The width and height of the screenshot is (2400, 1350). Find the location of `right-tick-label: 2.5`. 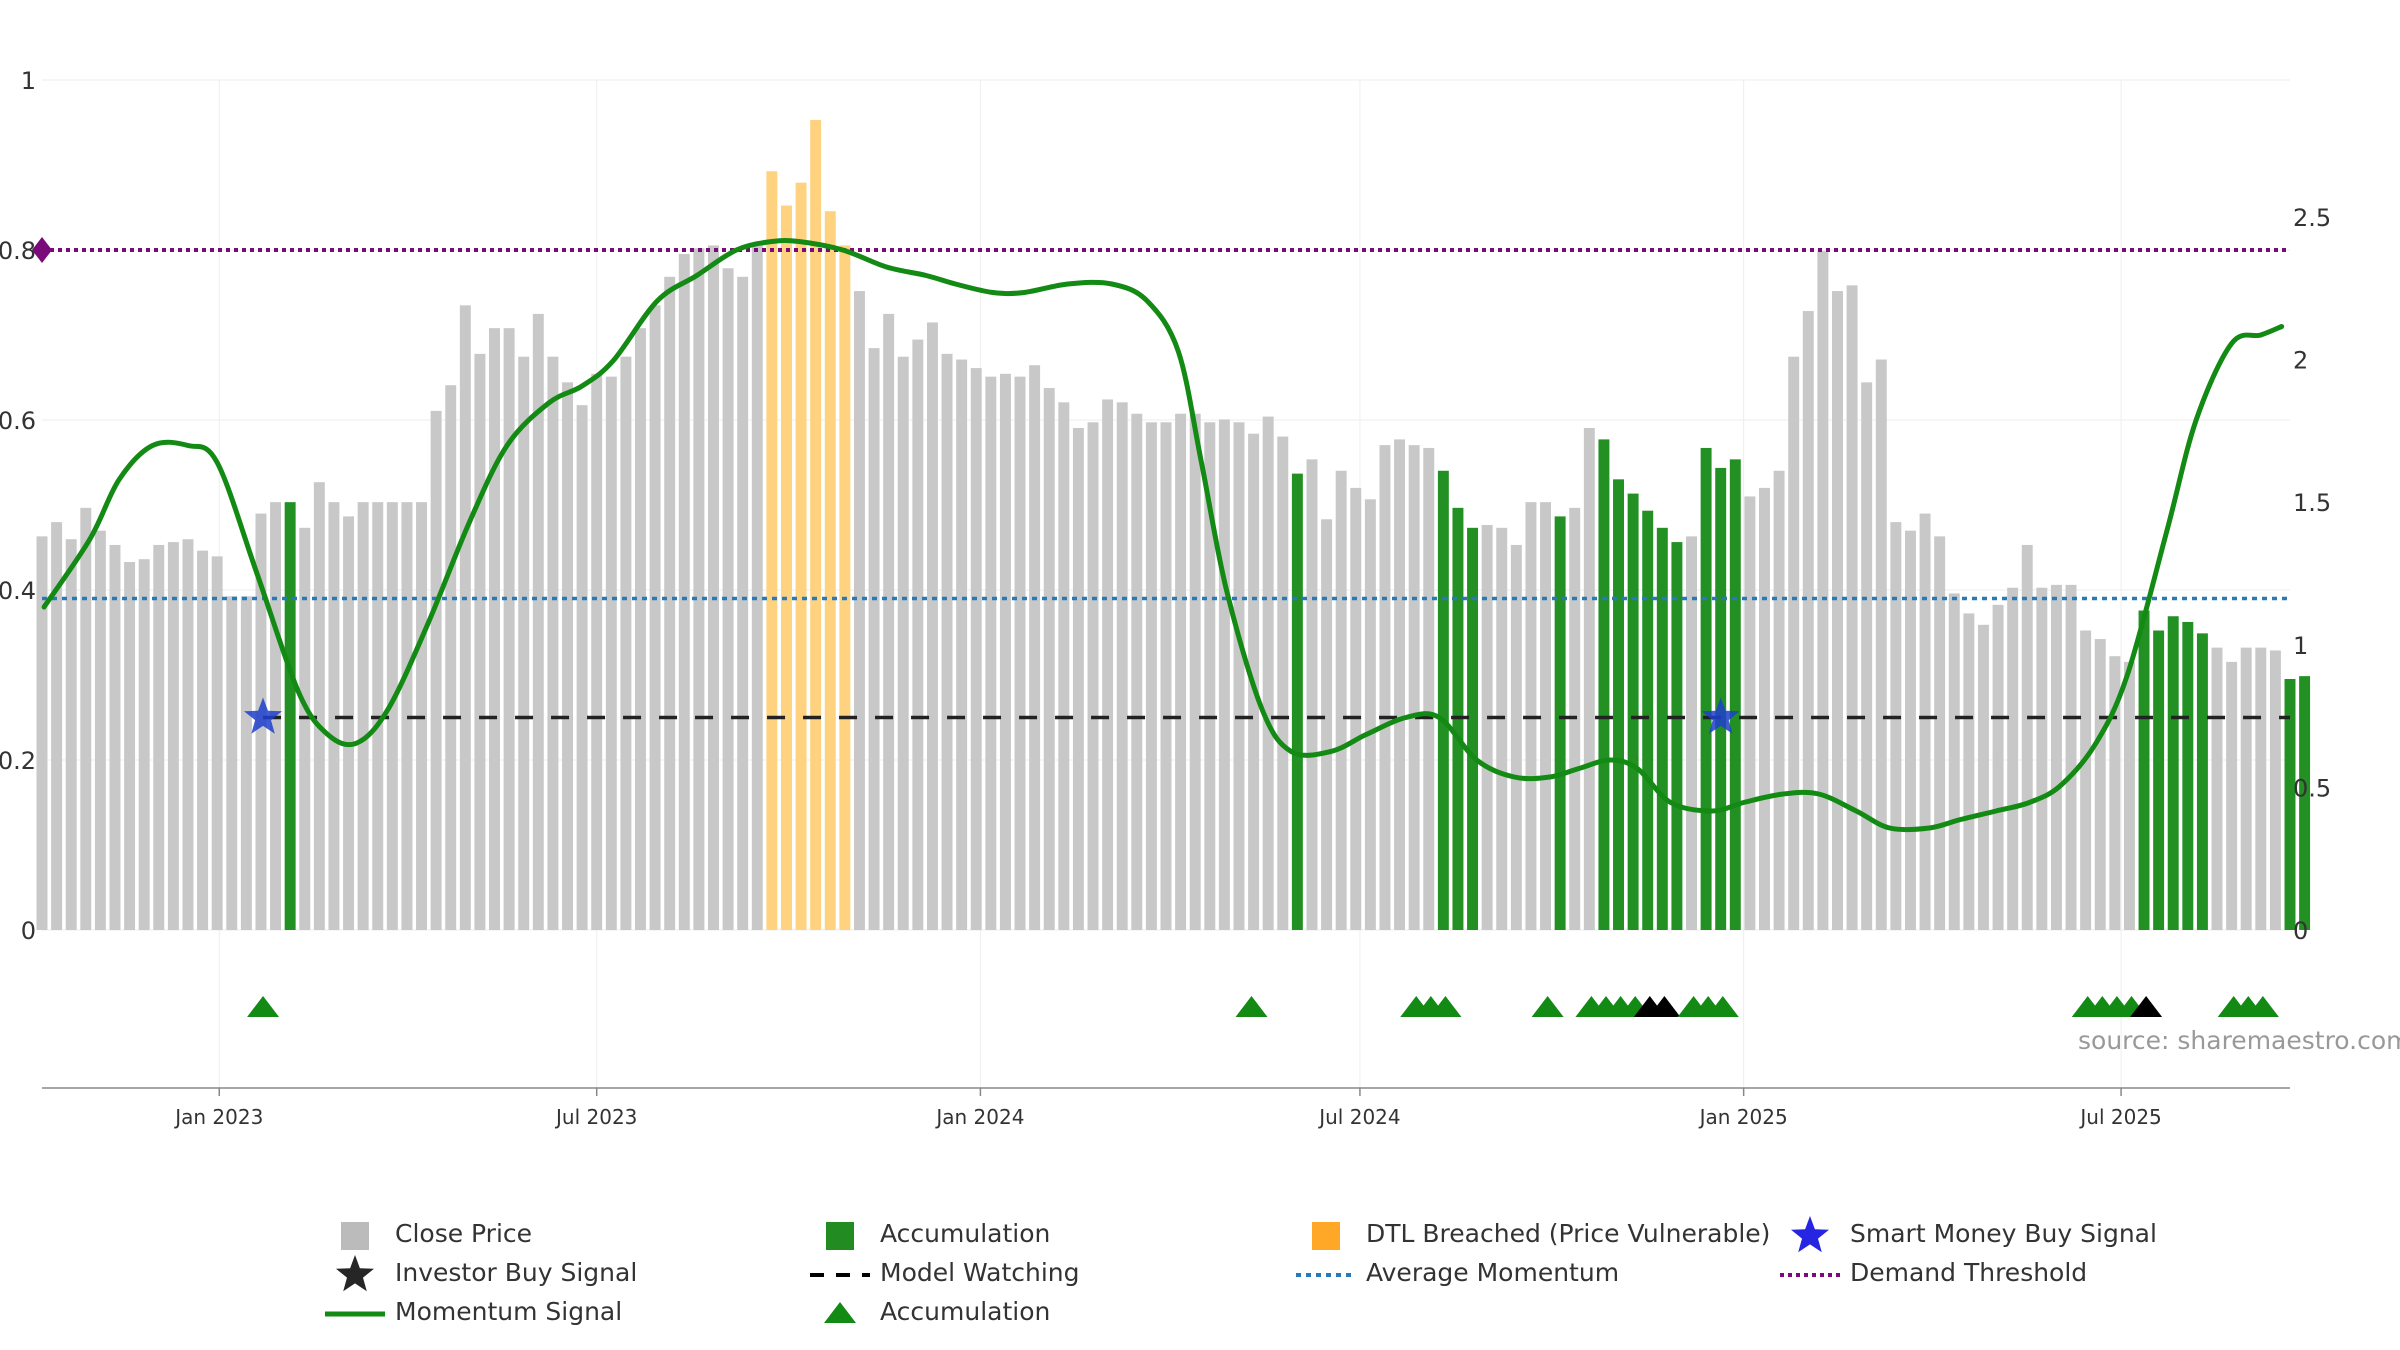

right-tick-label: 2.5 is located at coordinates (2312, 218).